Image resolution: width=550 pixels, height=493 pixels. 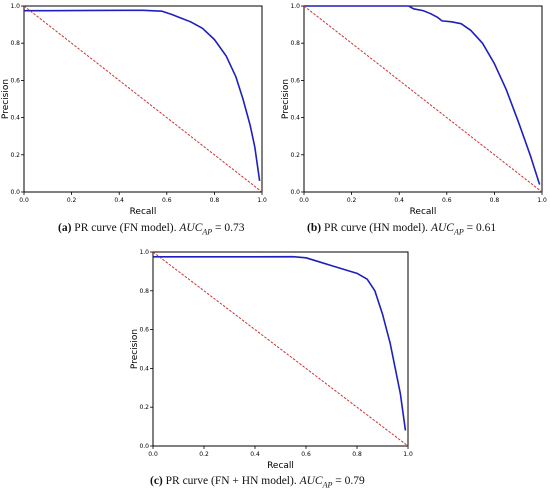 What do you see at coordinates (65, 228) in the screenshot?
I see `caption-a-label: (a)` at bounding box center [65, 228].